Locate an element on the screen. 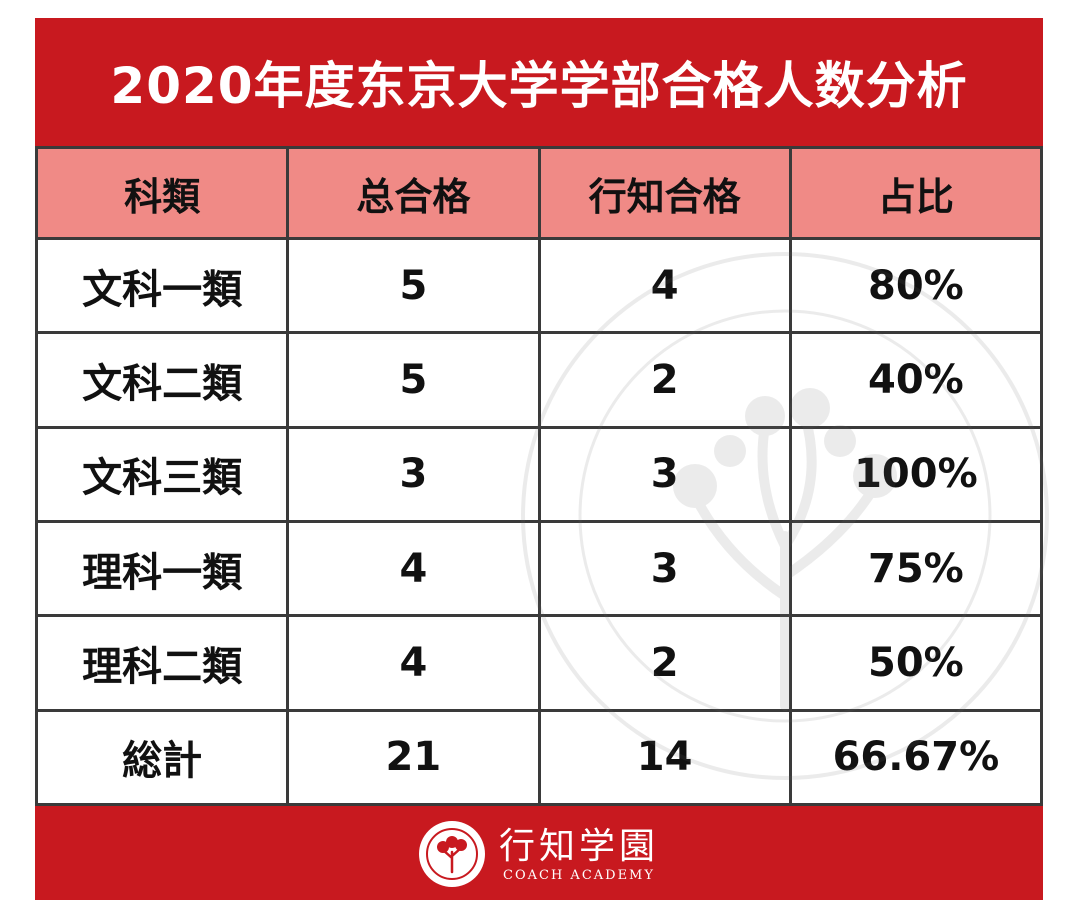 The image size is (1080, 921). brand-name-en: COACH ACADEMY is located at coordinates (579, 875).